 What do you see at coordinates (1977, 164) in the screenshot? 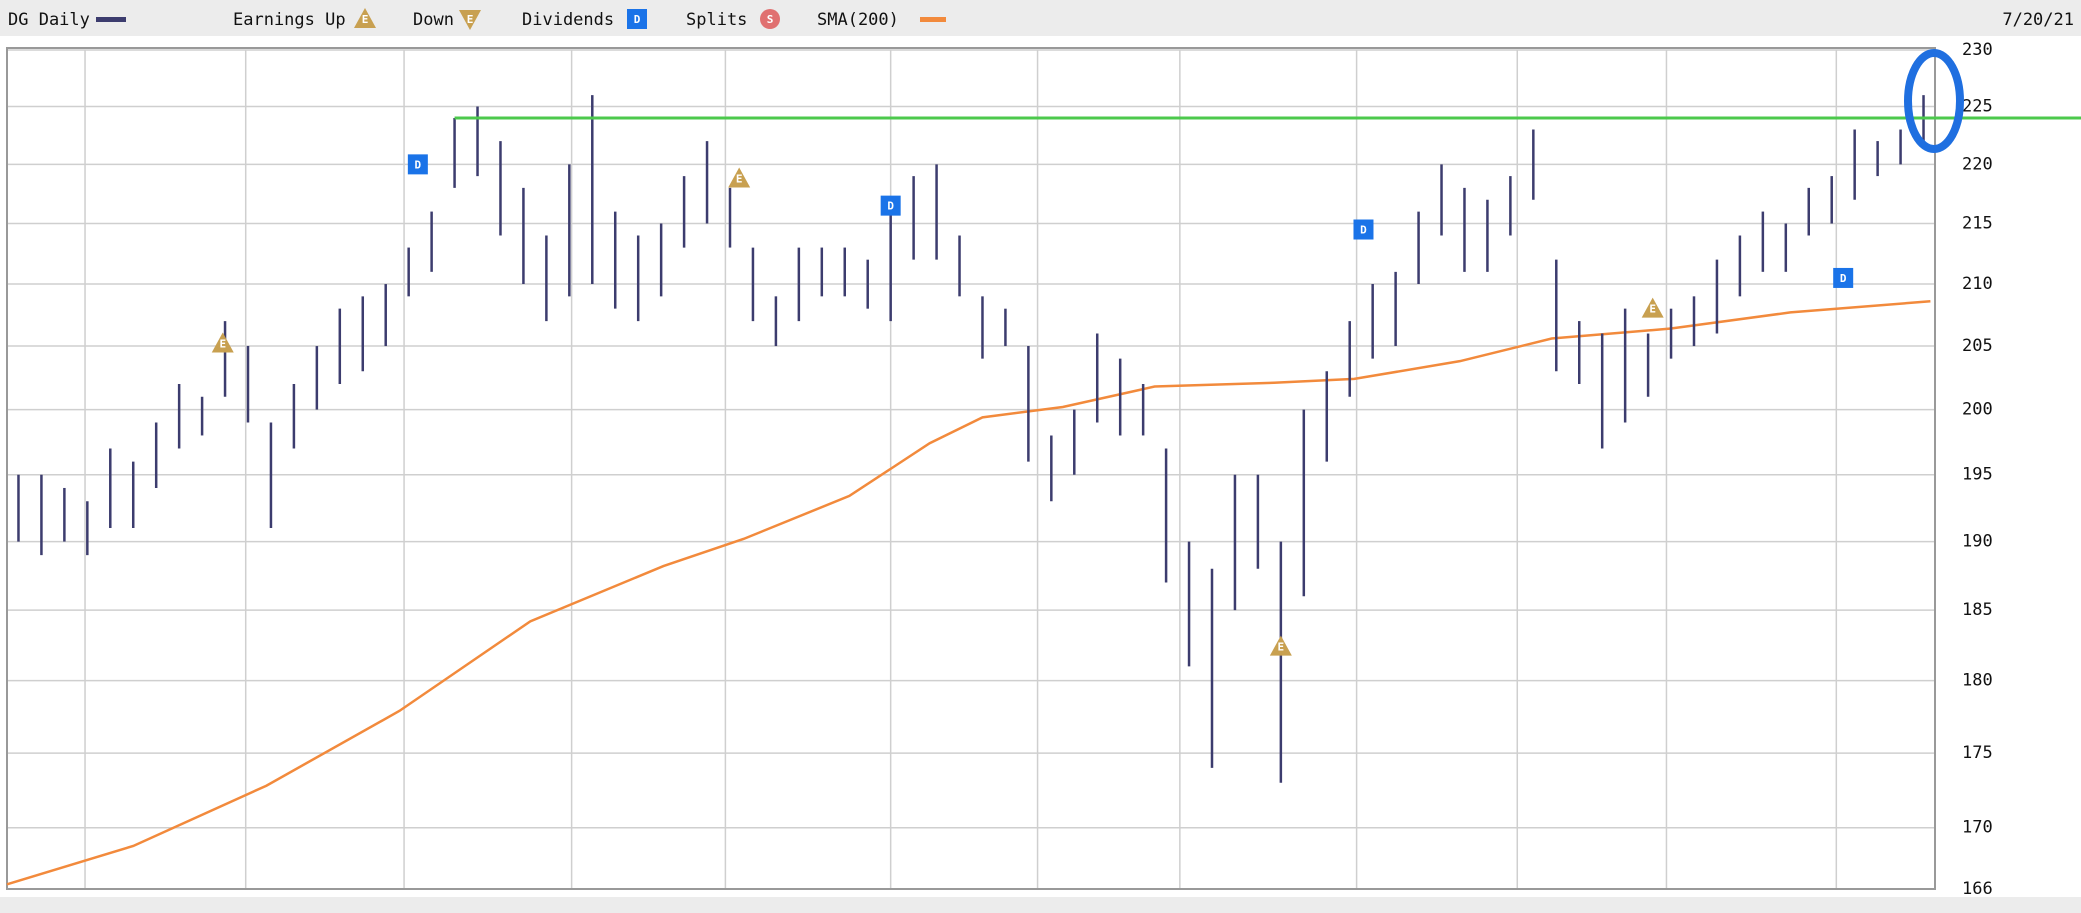
I see `y-tick-label: 220` at bounding box center [1977, 164].